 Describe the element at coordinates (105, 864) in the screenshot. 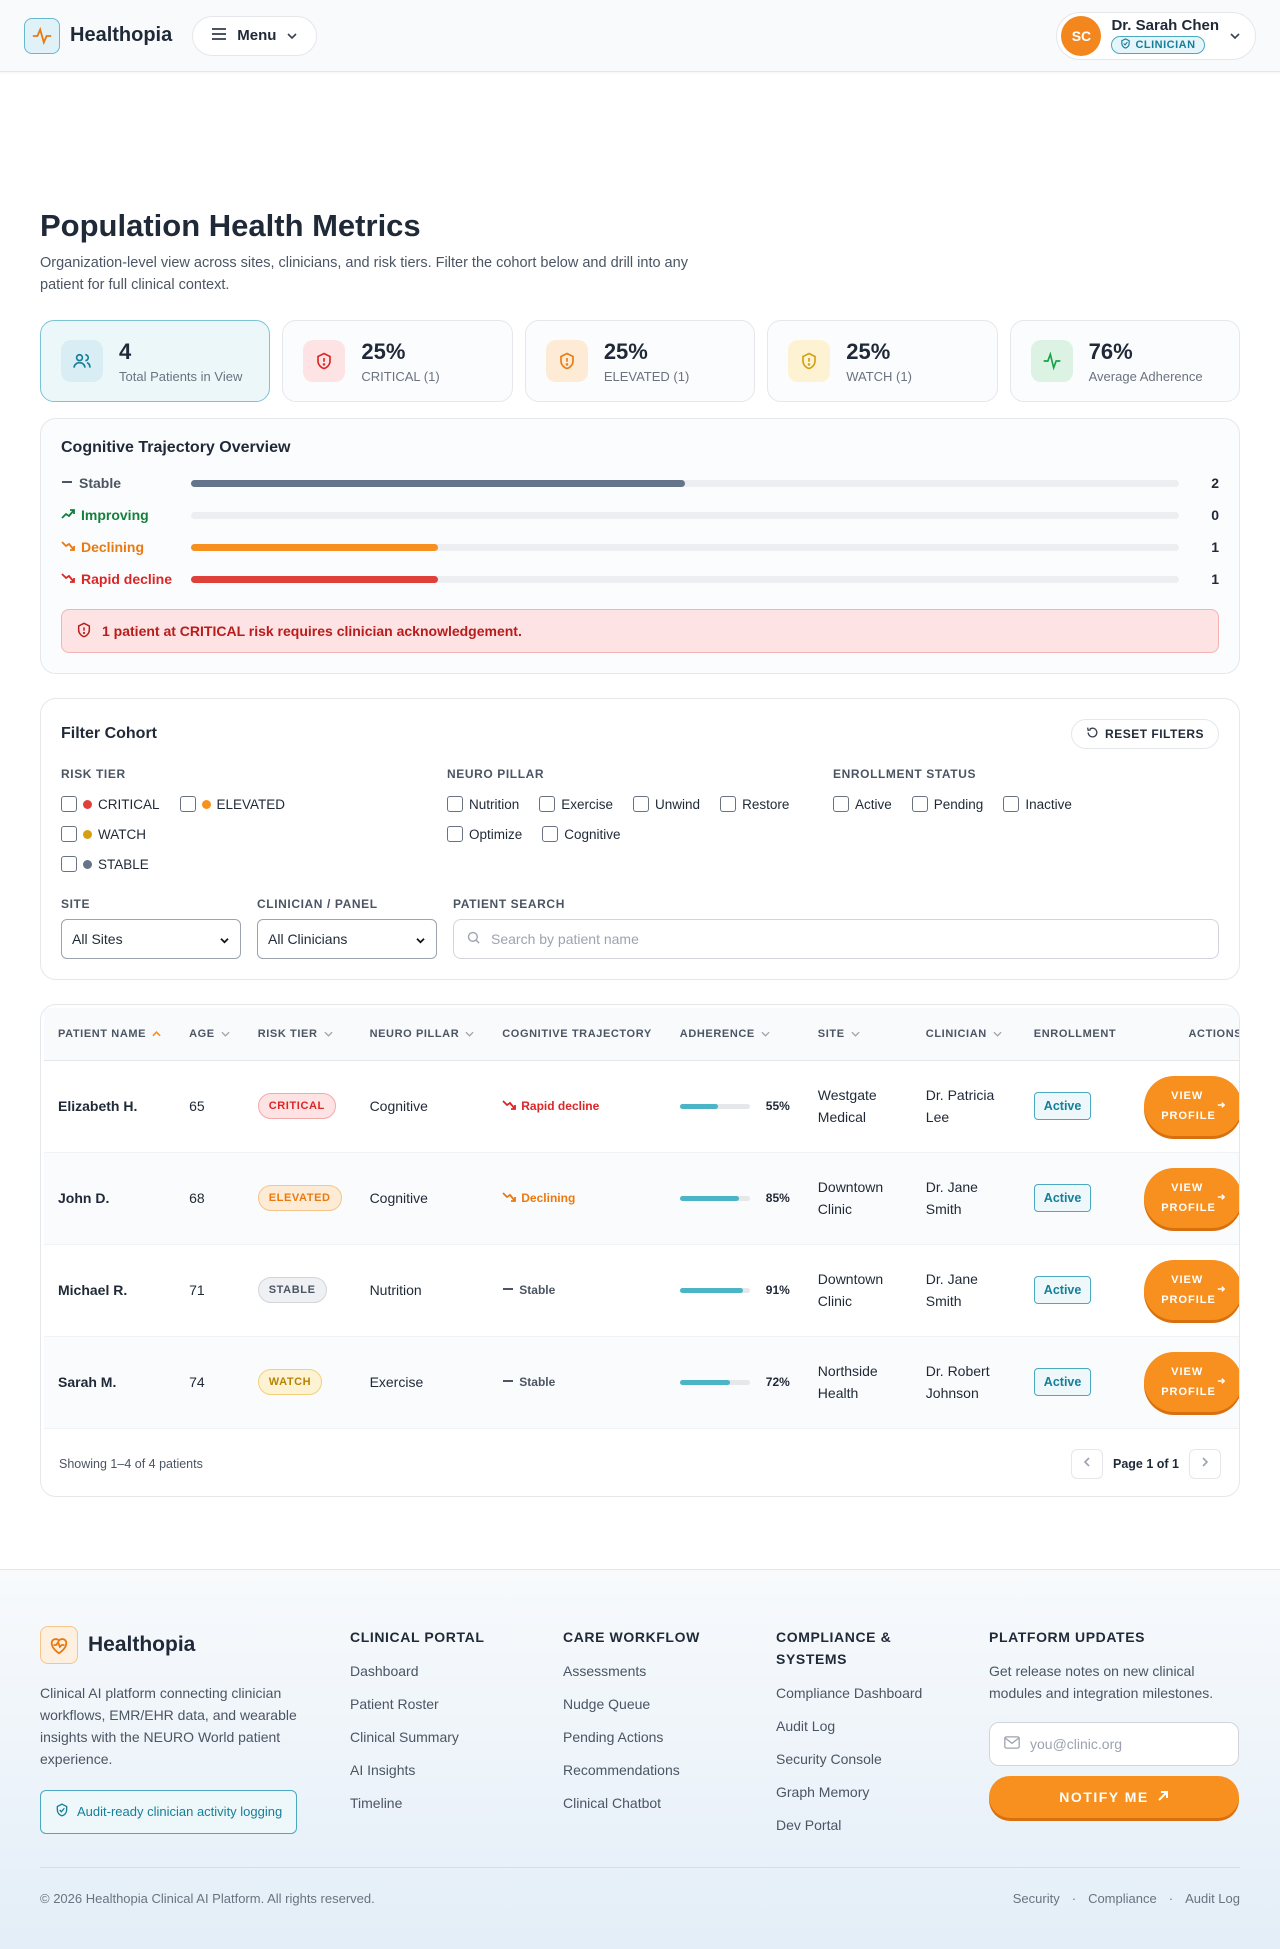

I see `checkbox-stable: STABLE` at that location.